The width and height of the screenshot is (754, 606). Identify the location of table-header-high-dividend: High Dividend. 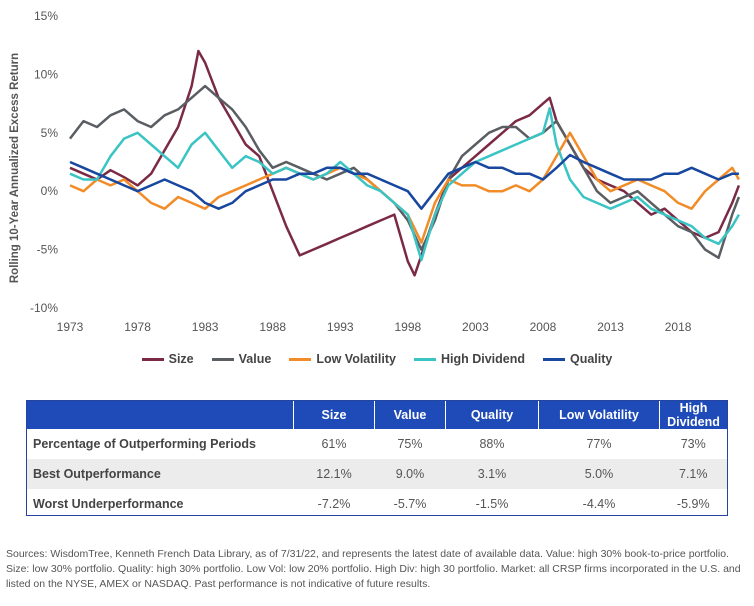
(693, 415).